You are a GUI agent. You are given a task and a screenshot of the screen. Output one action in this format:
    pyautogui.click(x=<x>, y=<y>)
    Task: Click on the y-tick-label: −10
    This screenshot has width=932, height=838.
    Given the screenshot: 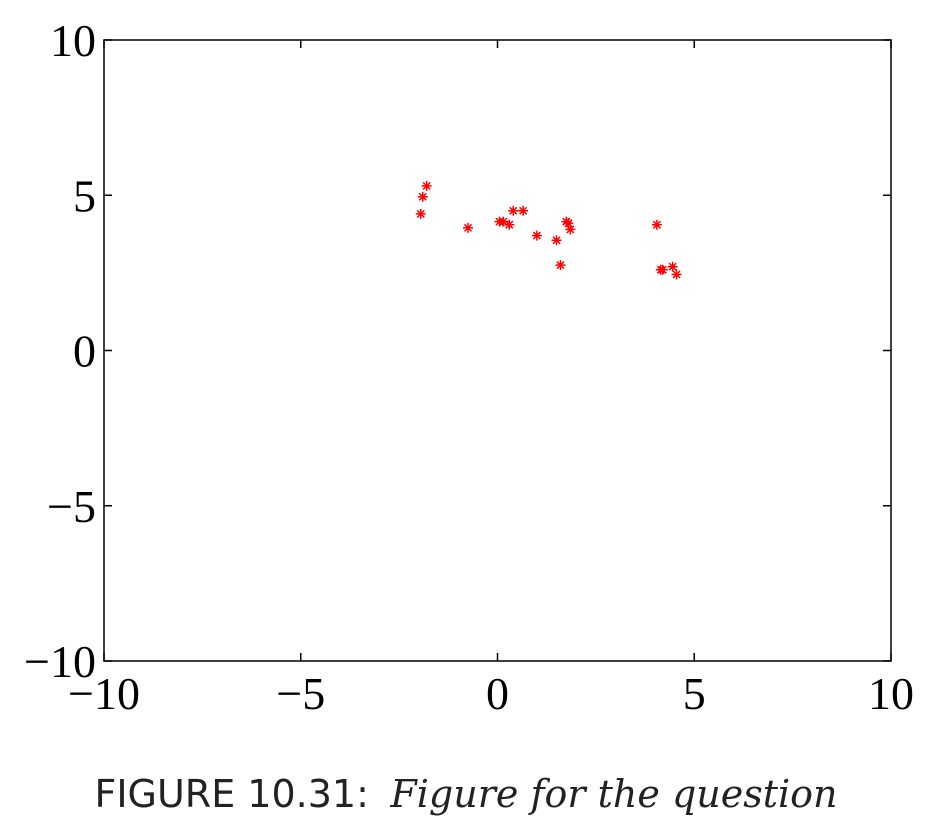 What is the action you would take?
    pyautogui.click(x=60, y=661)
    